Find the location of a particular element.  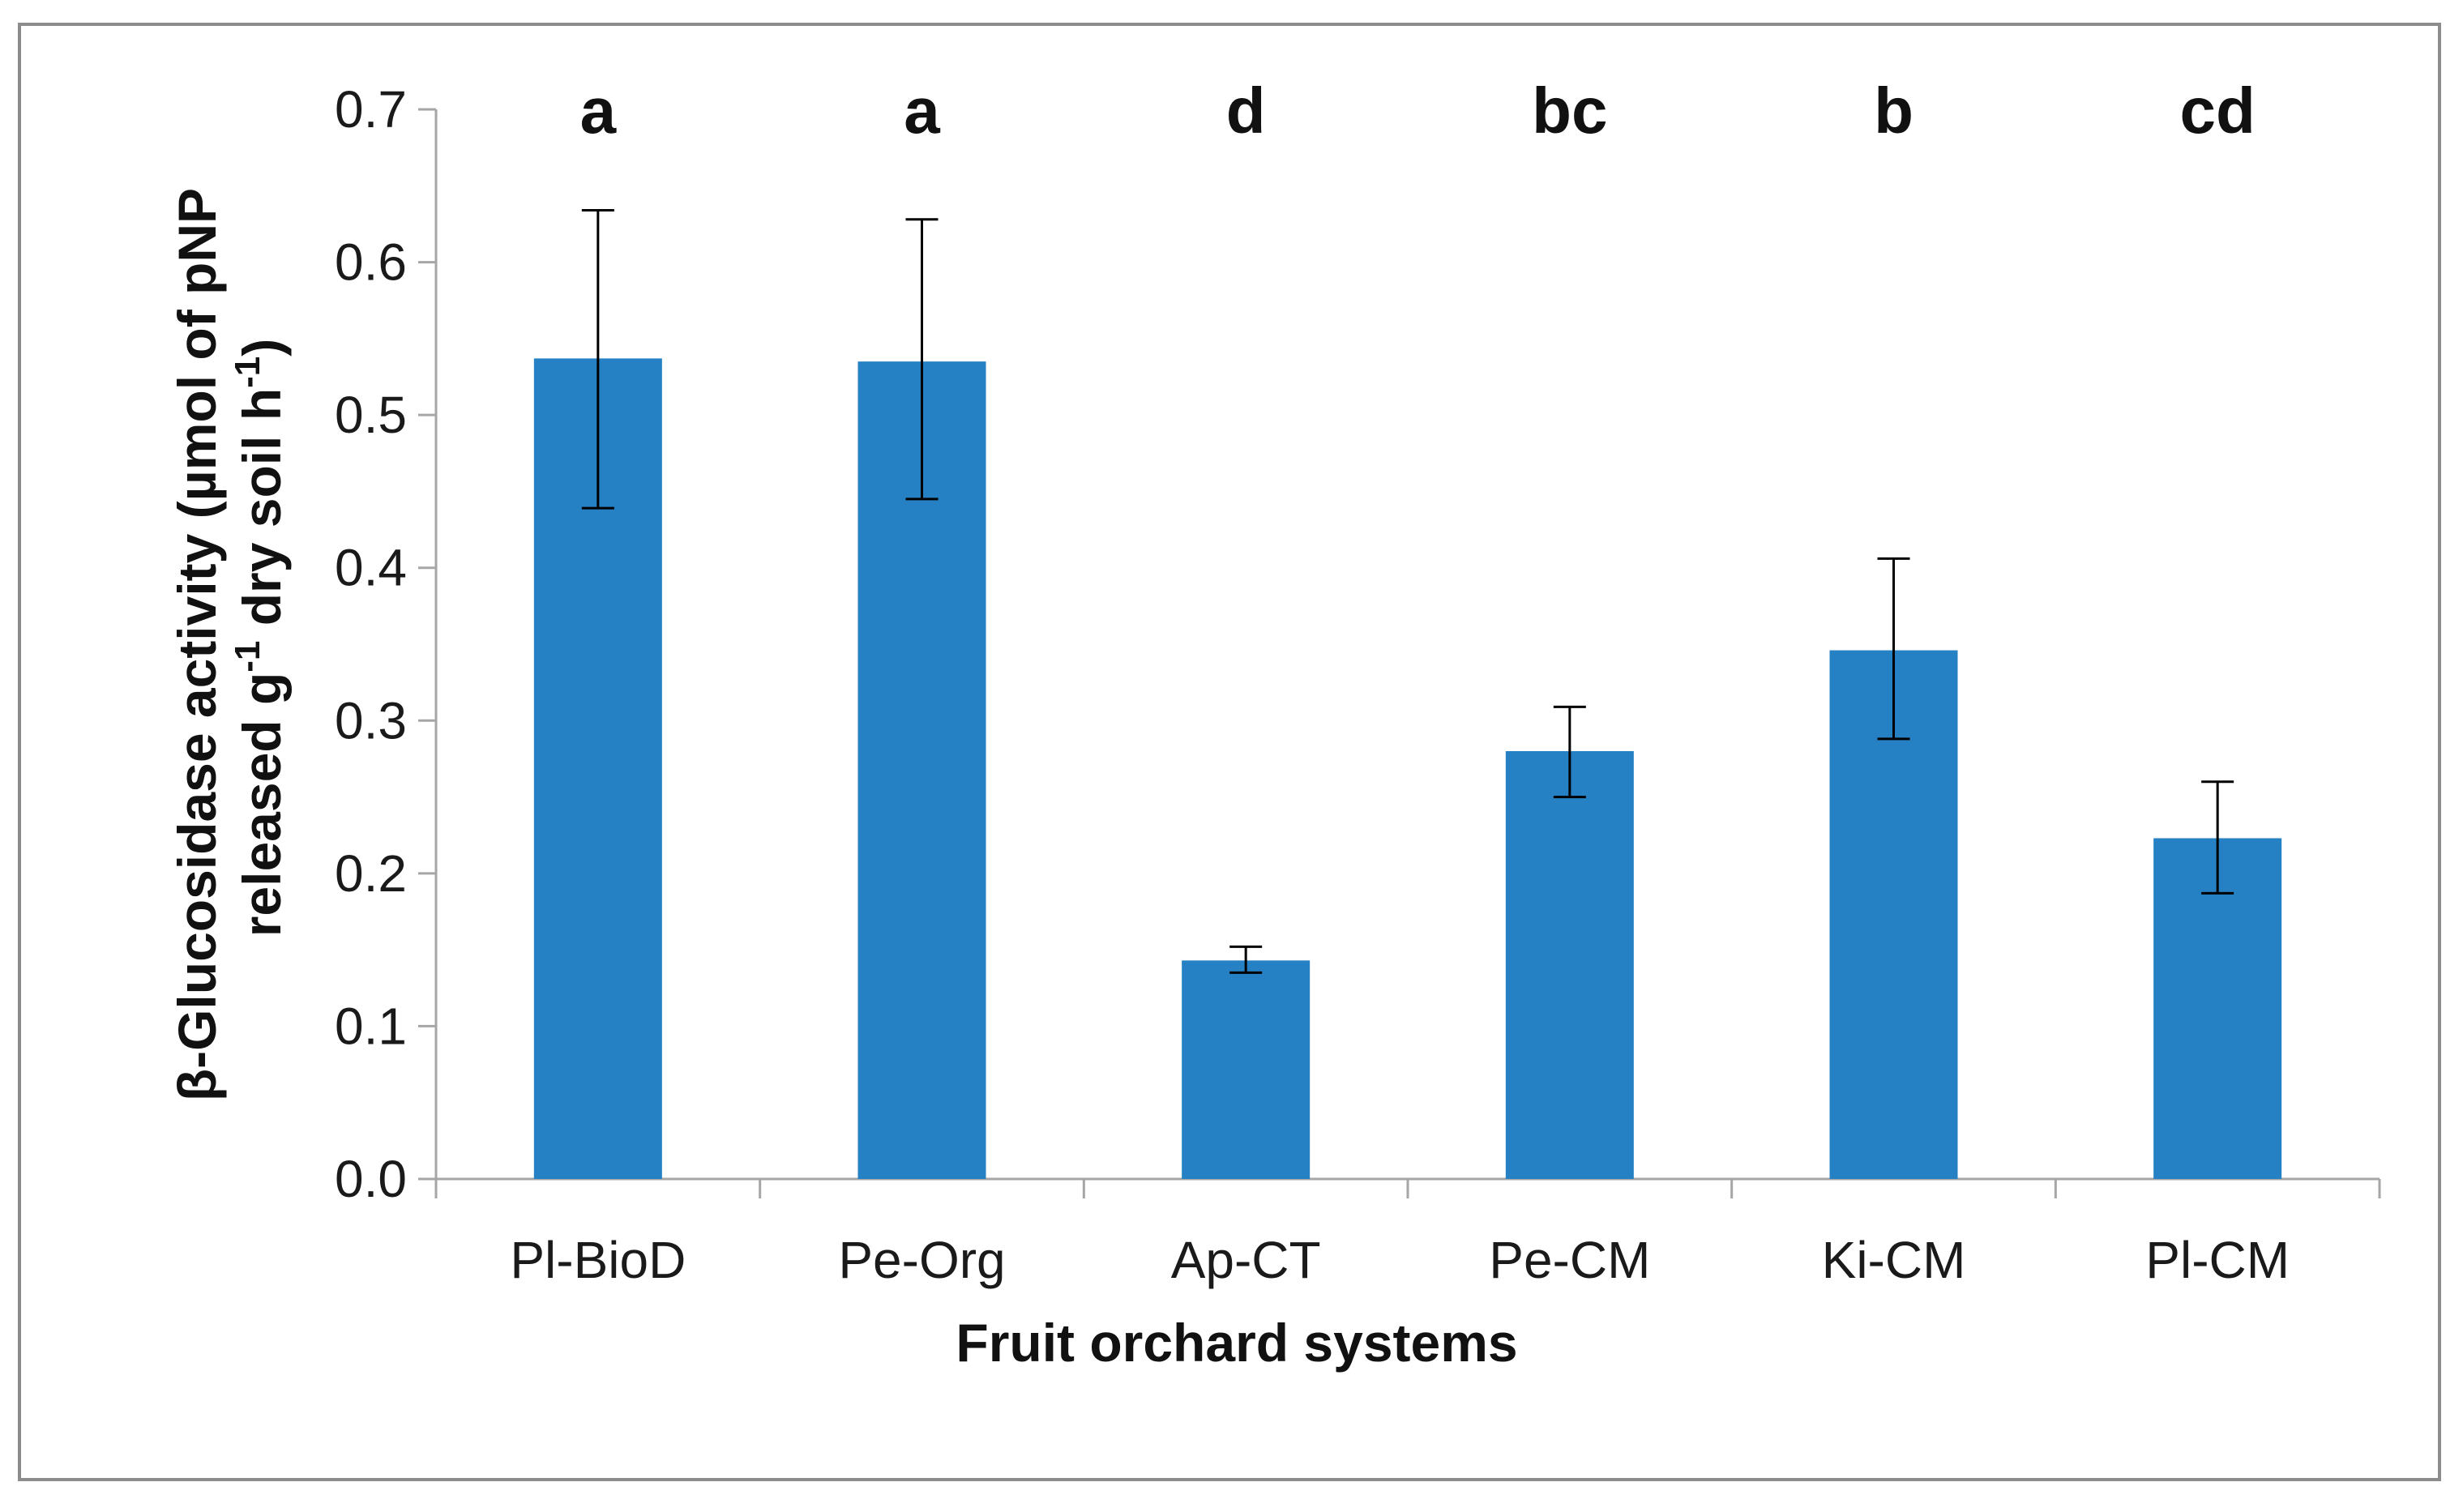

significance-letter: bc is located at coordinates (1569, 111).